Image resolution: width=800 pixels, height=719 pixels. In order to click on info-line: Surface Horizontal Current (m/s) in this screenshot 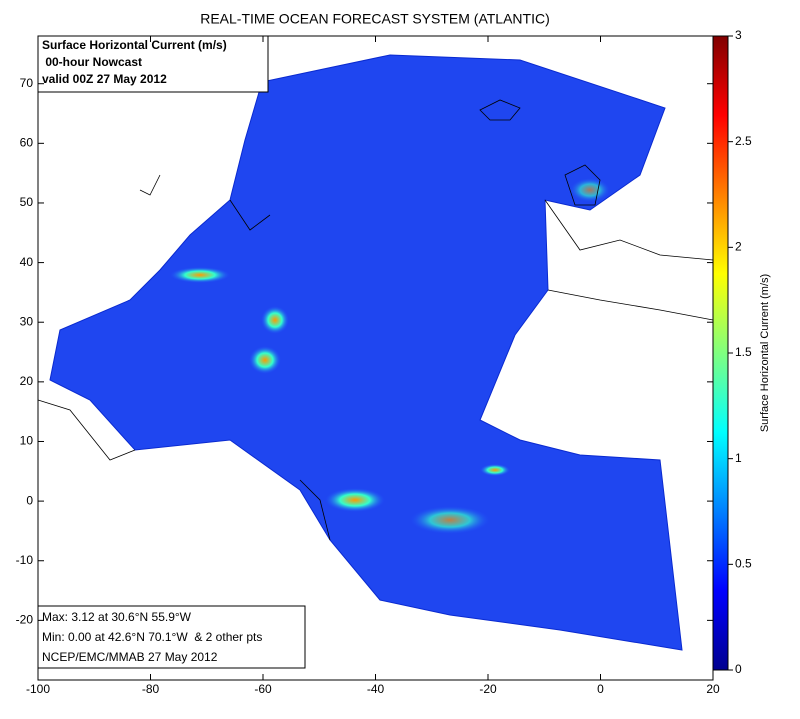, I will do `click(134, 45)`.